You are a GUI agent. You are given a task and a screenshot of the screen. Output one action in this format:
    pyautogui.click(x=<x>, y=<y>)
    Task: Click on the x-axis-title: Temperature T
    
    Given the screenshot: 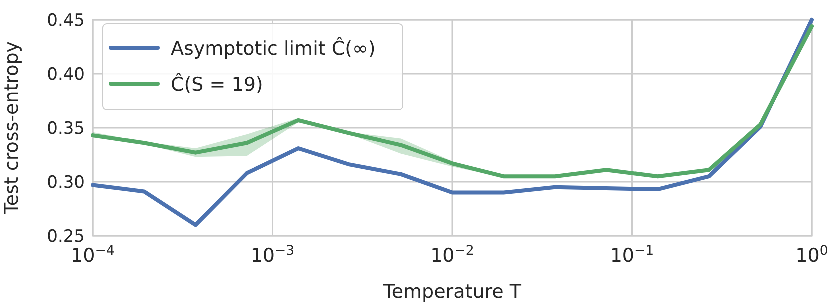 What is the action you would take?
    pyautogui.click(x=452, y=292)
    